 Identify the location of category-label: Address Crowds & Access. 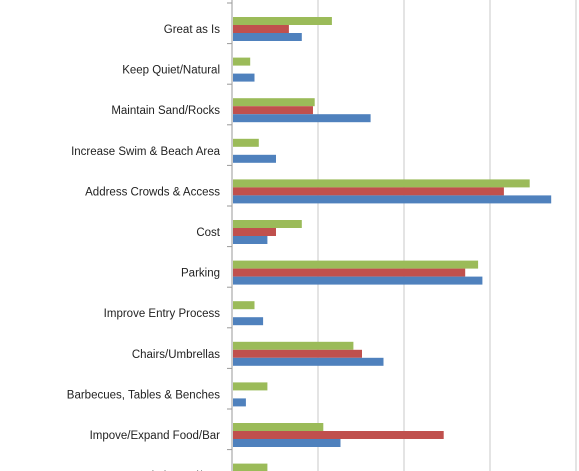
(152, 192).